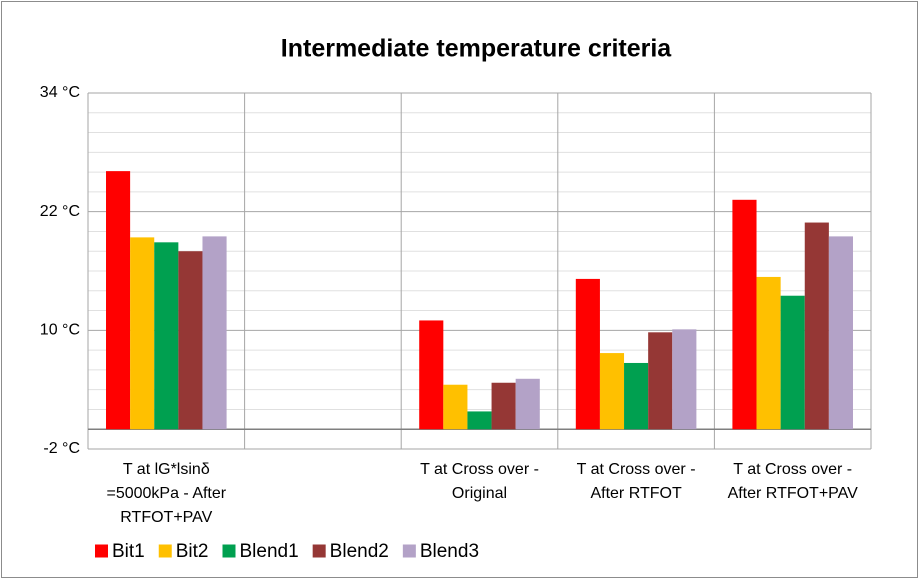 Image resolution: width=920 pixels, height=580 pixels. I want to click on legend-label: Blend2, so click(359, 551).